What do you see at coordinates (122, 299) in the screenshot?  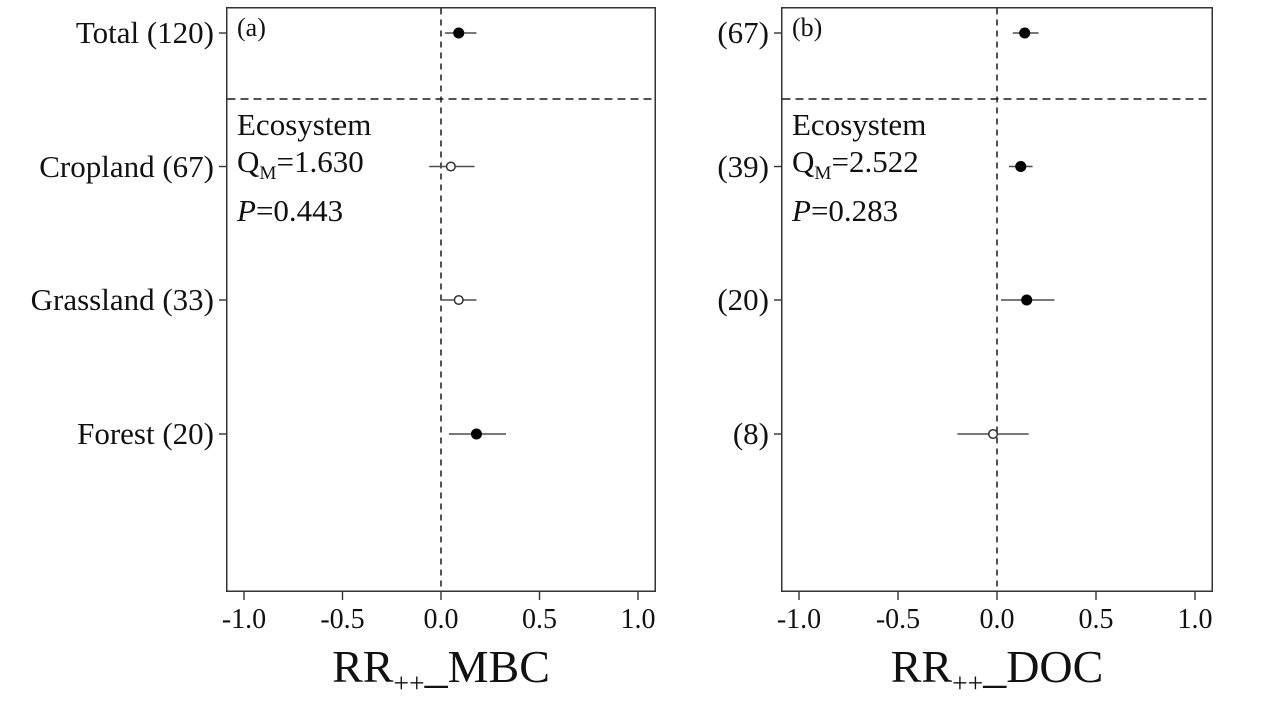 I see `row-label: Grassland (33)` at bounding box center [122, 299].